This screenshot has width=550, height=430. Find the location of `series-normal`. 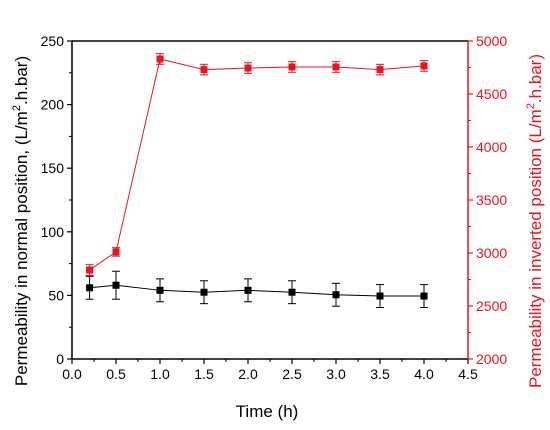

series-normal is located at coordinates (256, 289).